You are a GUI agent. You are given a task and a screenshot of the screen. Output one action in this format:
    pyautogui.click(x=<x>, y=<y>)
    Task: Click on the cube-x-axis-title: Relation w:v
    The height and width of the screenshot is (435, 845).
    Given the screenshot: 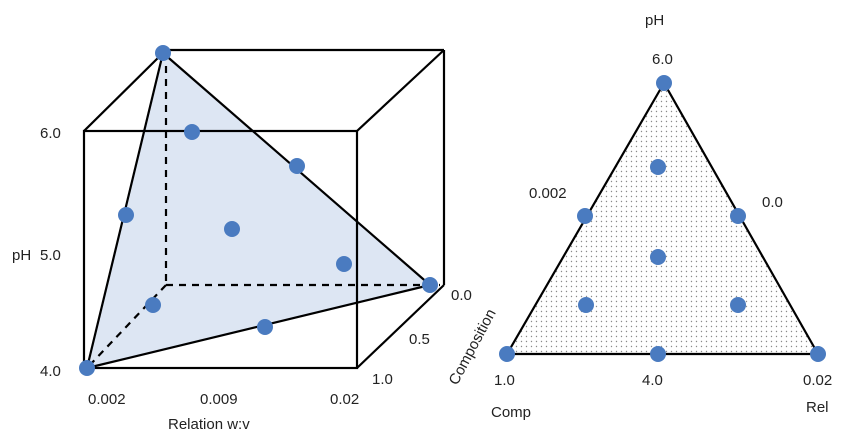 What is the action you would take?
    pyautogui.click(x=209, y=424)
    